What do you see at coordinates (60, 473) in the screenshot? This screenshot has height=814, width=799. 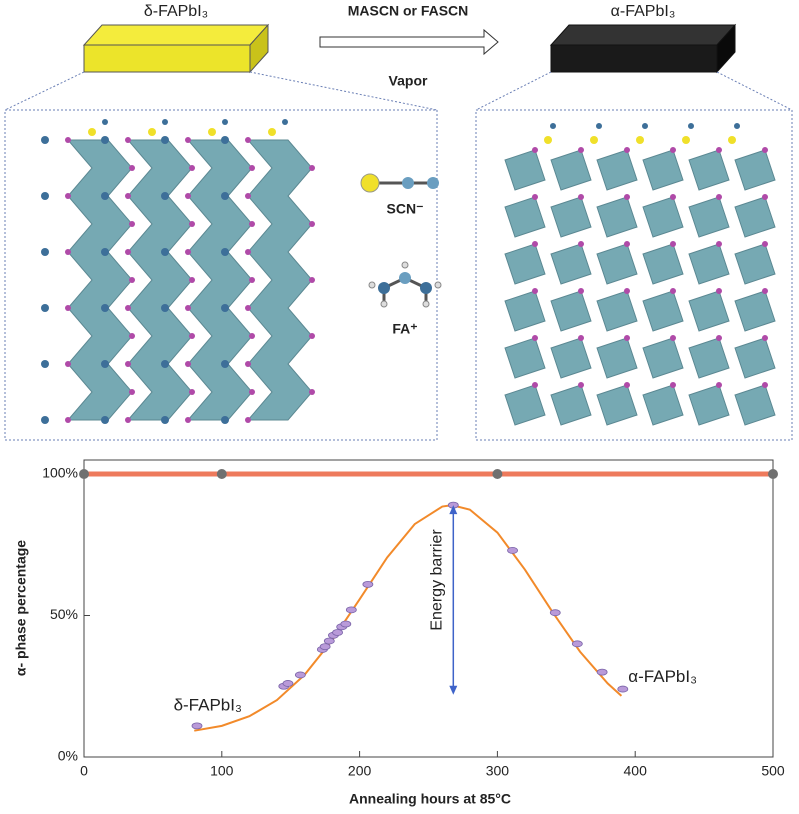 I see `y-tick-label: 100%` at bounding box center [60, 473].